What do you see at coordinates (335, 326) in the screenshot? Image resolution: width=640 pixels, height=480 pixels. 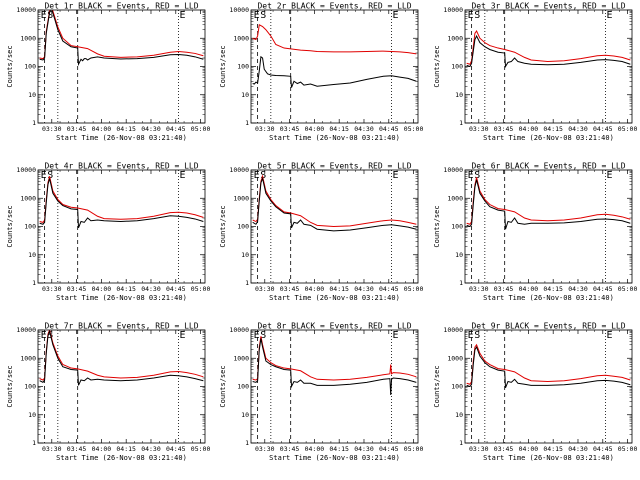 I see `chart-title: Det 8r BLACK = Events, RED = LLD` at bounding box center [335, 326].